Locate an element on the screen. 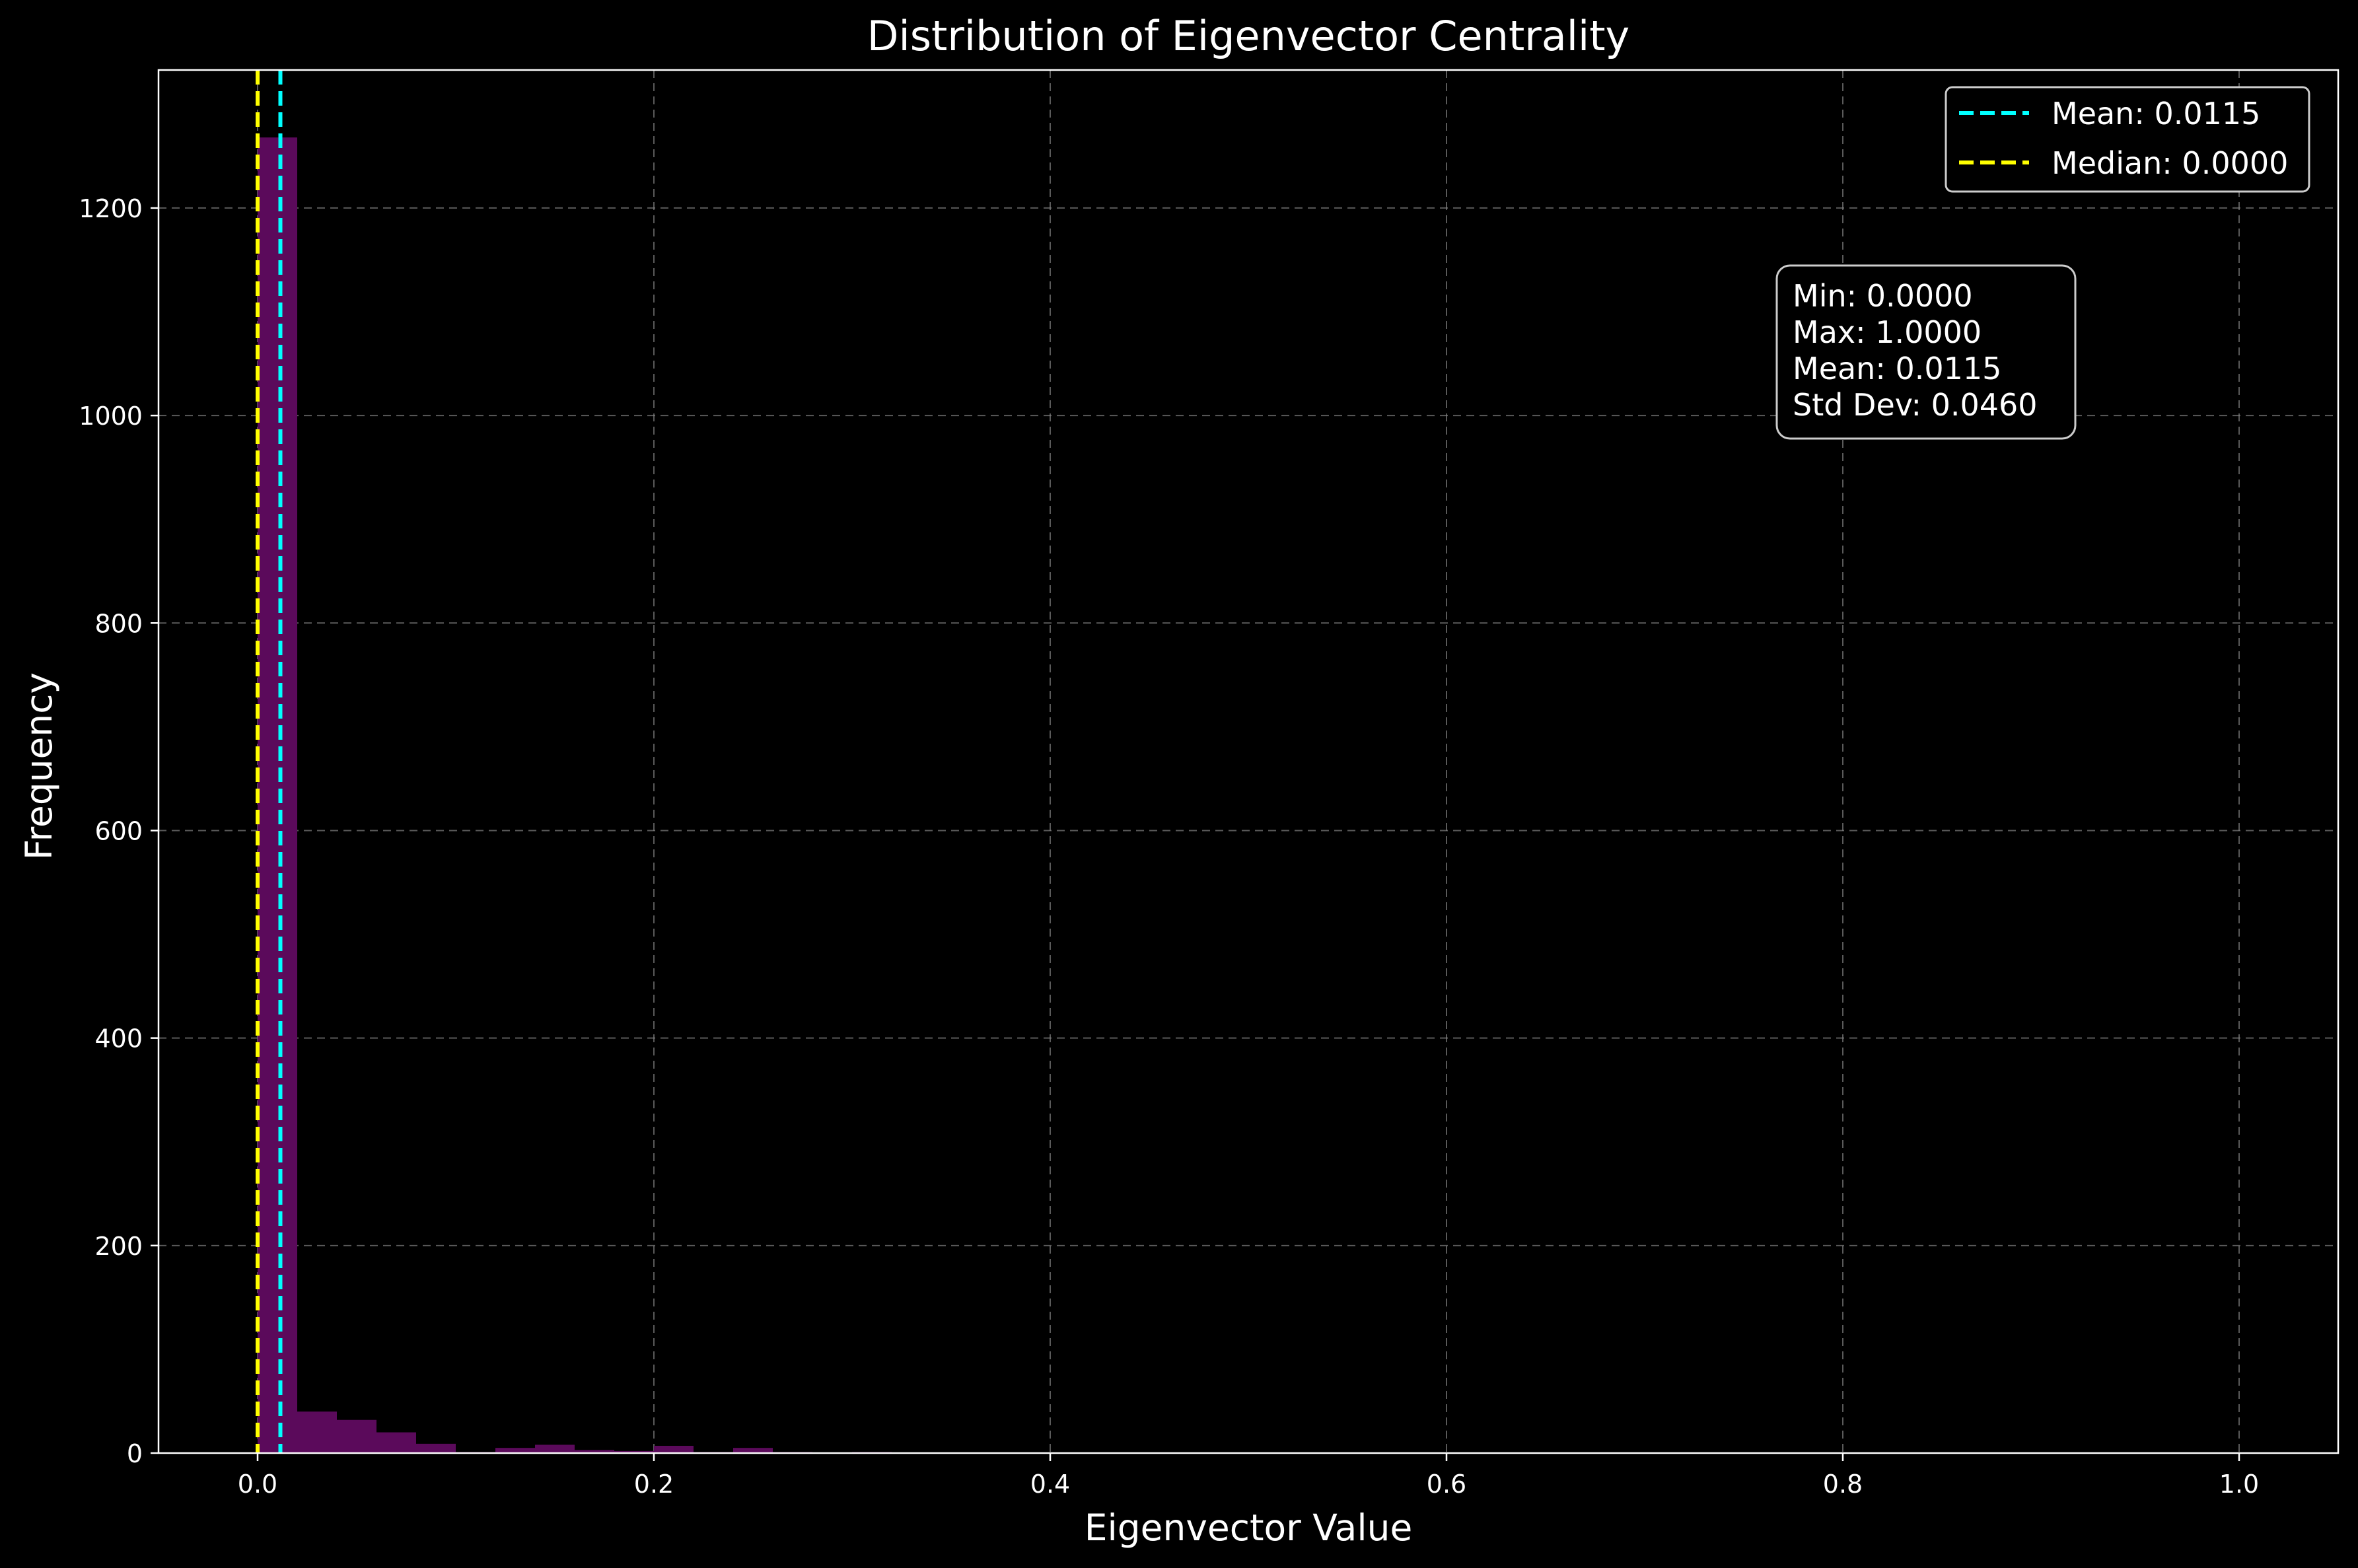 The height and width of the screenshot is (1568, 2358). y-tick-label: 800 is located at coordinates (118, 623).